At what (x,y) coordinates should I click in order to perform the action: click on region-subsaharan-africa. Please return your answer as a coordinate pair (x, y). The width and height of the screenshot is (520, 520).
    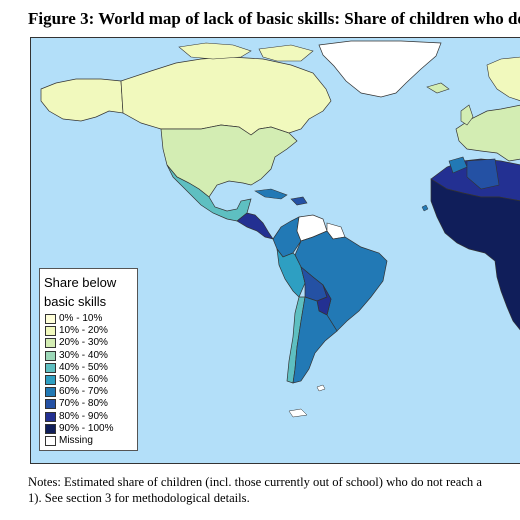
    Looking at the image, I should click on (475, 254).